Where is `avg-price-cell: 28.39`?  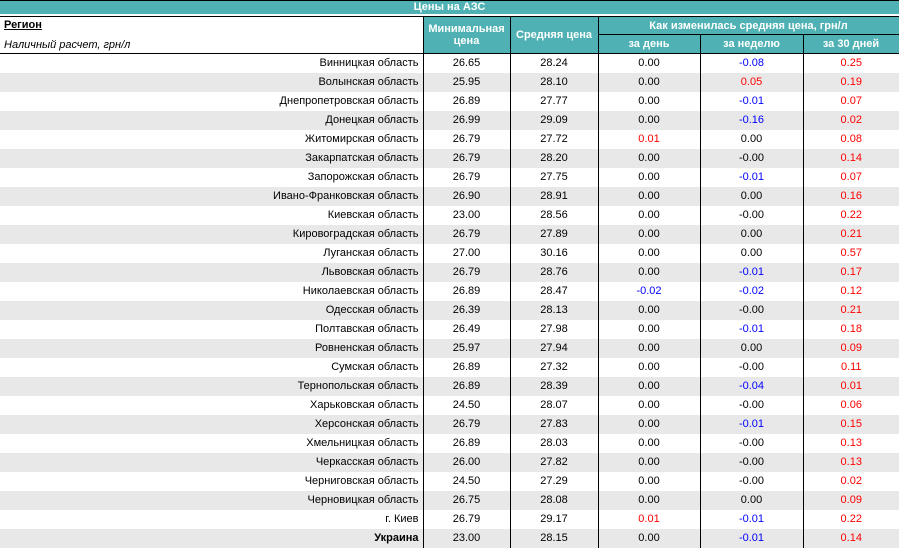
avg-price-cell: 28.39 is located at coordinates (553, 386).